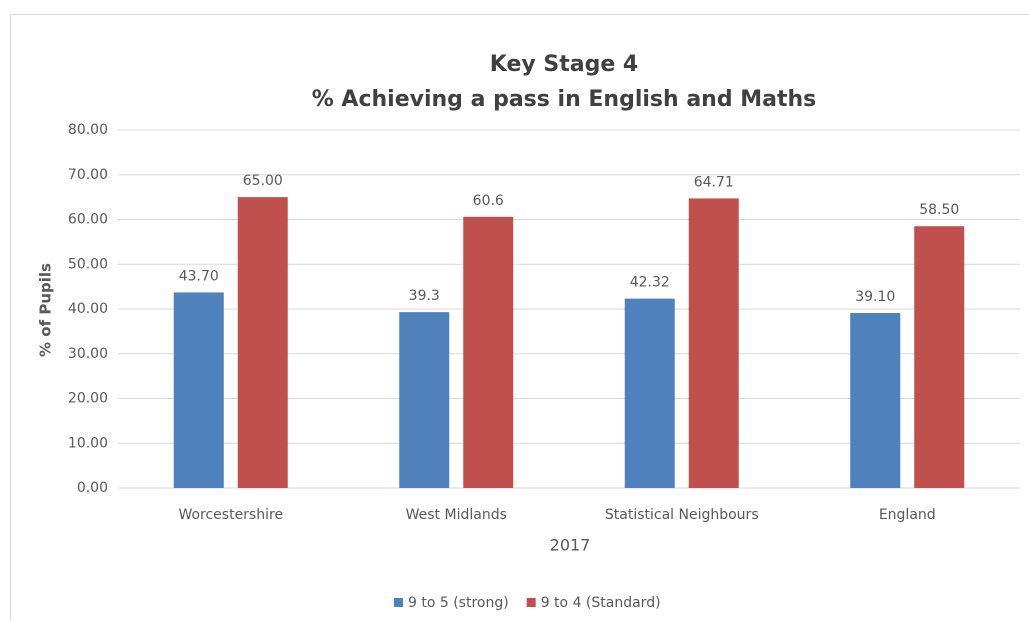 This screenshot has height=621, width=1029. What do you see at coordinates (939, 210) in the screenshot?
I see `value-label: 58.50` at bounding box center [939, 210].